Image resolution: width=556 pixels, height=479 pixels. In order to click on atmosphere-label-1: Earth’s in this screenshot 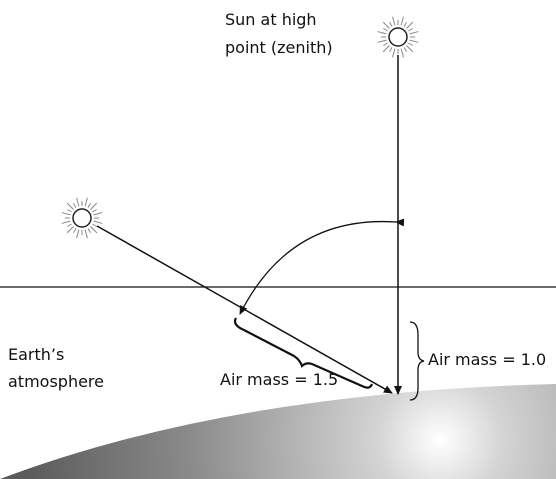, I will do `click(36, 354)`.